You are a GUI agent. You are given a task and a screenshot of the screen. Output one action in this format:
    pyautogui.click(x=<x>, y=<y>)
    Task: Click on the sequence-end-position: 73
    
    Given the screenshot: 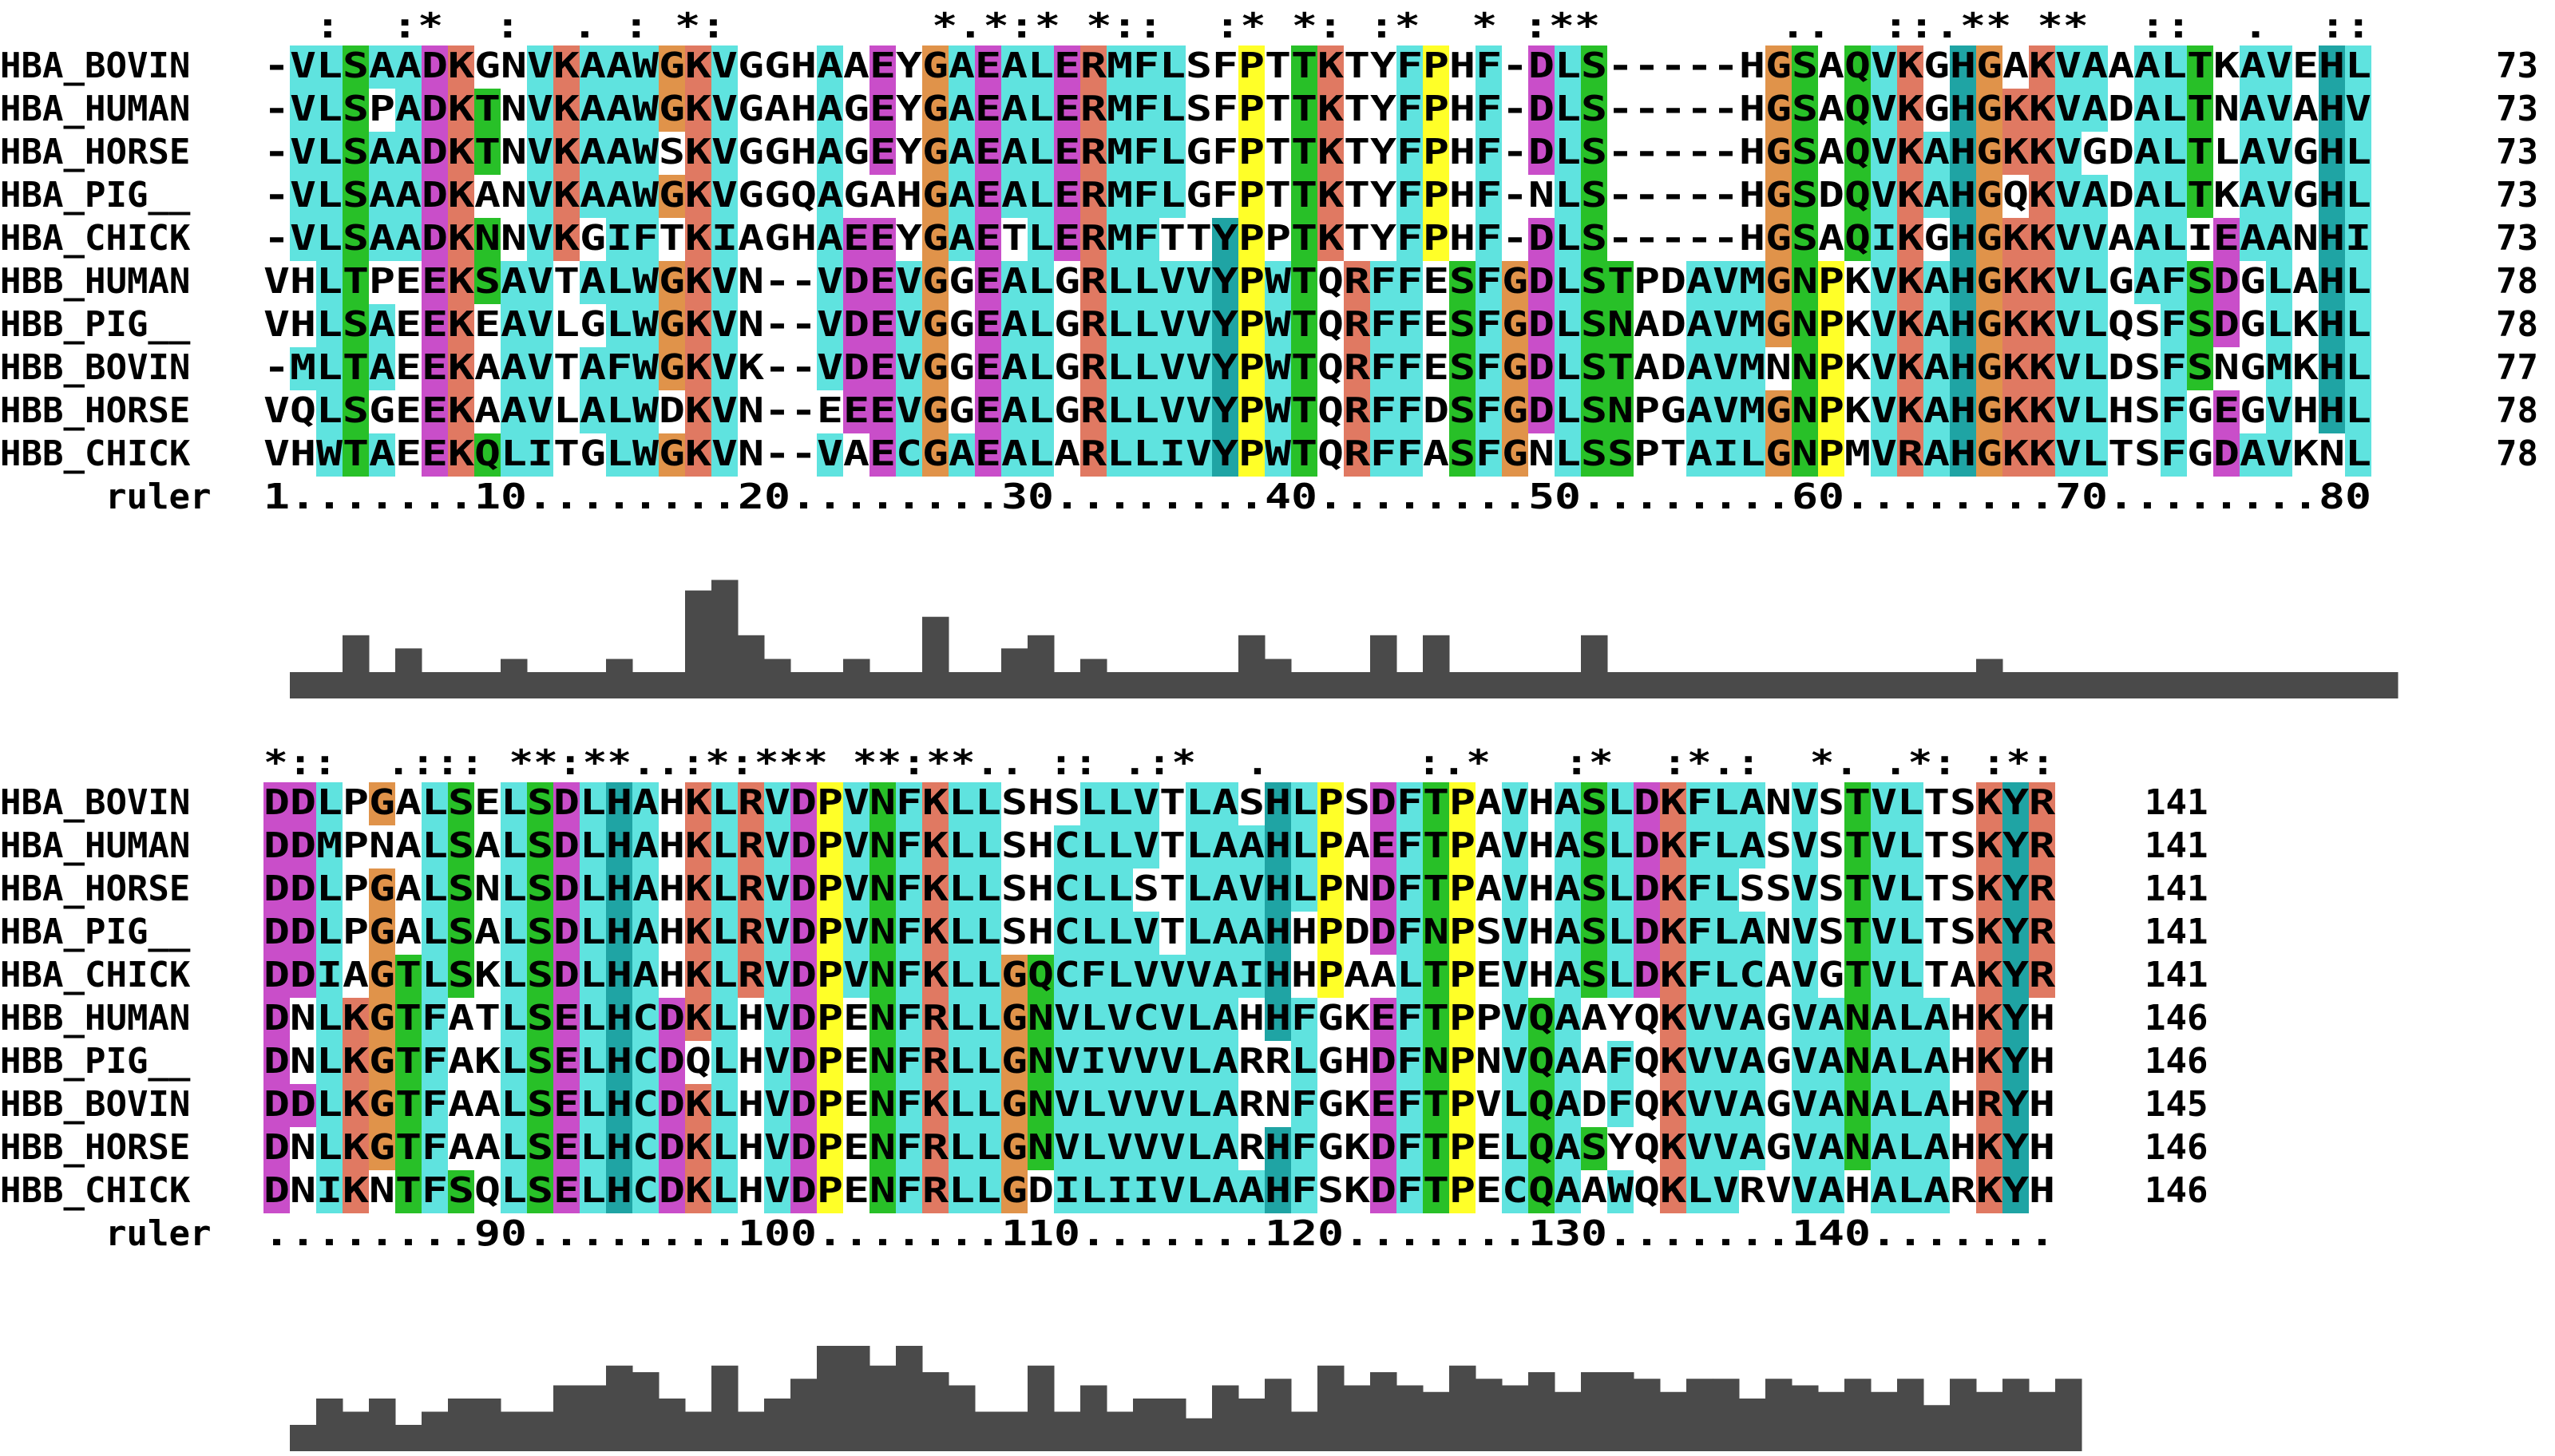 What is the action you would take?
    pyautogui.click(x=2517, y=152)
    